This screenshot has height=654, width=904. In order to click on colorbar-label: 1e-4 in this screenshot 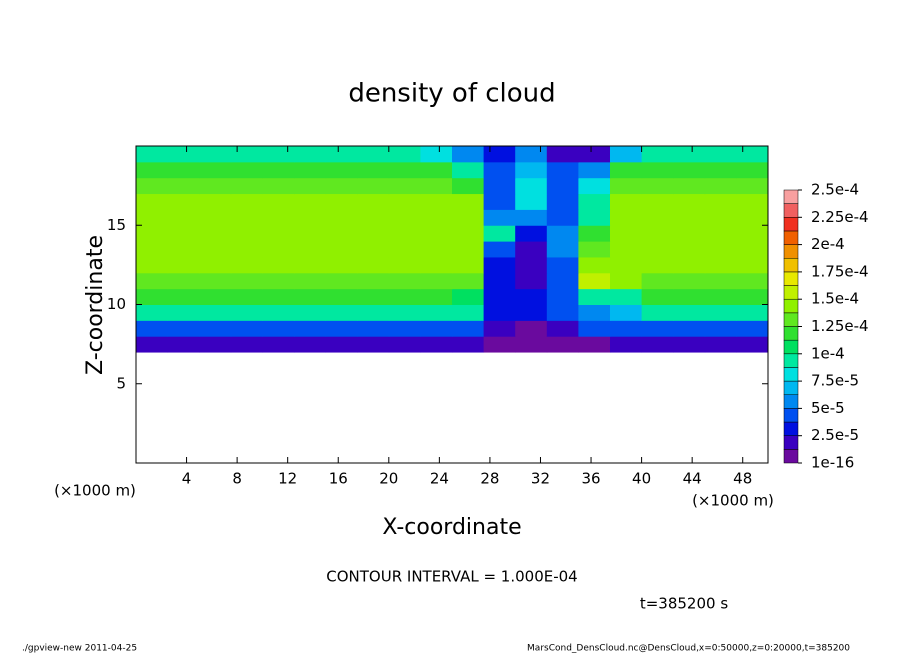, I will do `click(828, 353)`.